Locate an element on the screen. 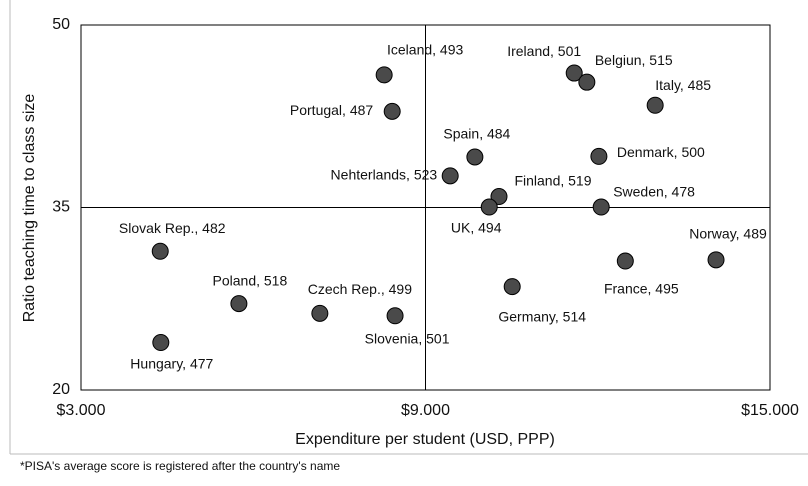 This screenshot has height=486, width=808. point-label: Italy, 485 is located at coordinates (683, 85).